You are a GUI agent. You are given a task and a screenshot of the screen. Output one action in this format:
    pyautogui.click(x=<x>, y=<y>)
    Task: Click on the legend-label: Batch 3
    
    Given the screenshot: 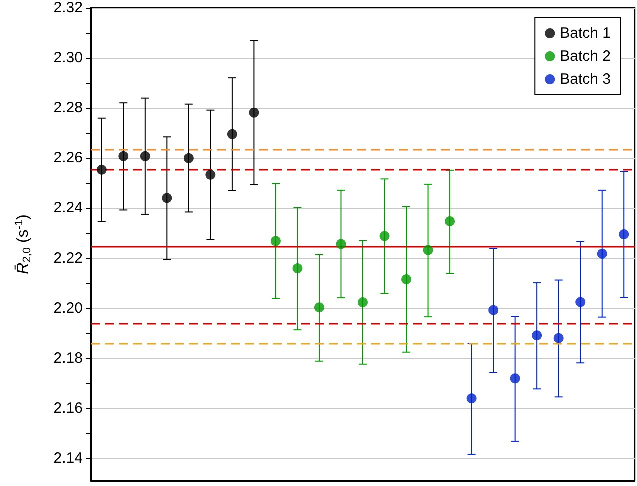 What is the action you would take?
    pyautogui.click(x=586, y=79)
    